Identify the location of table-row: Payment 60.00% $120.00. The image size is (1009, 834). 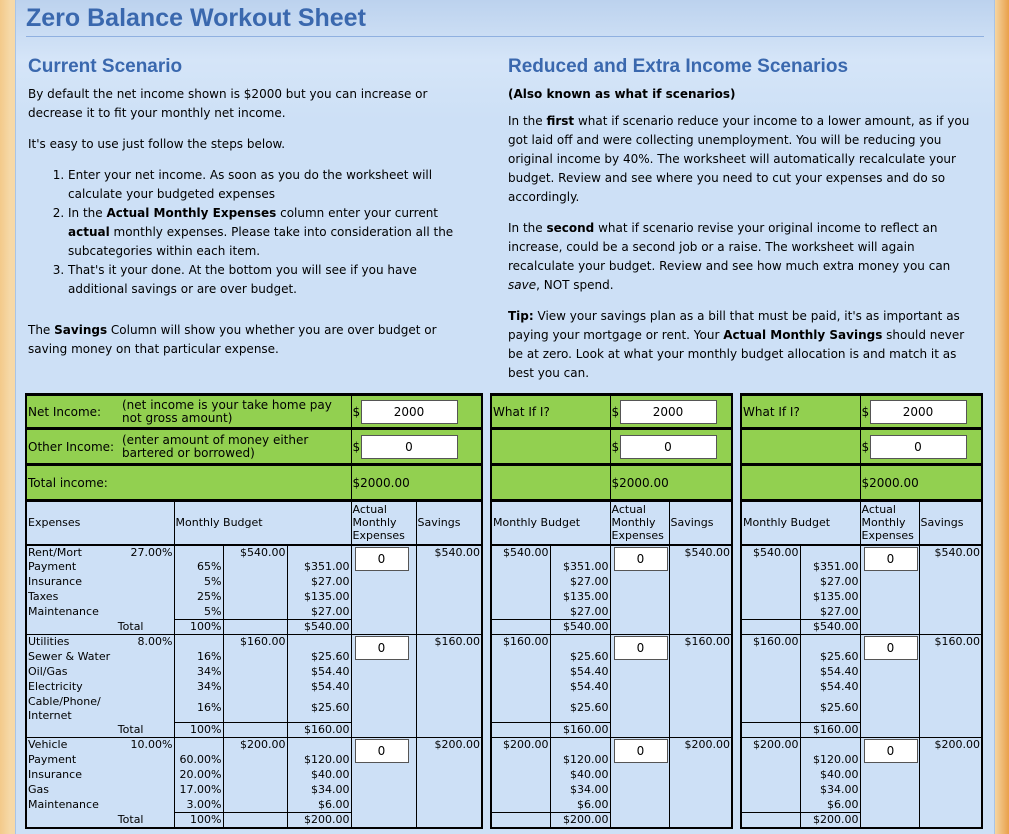
(254, 760).